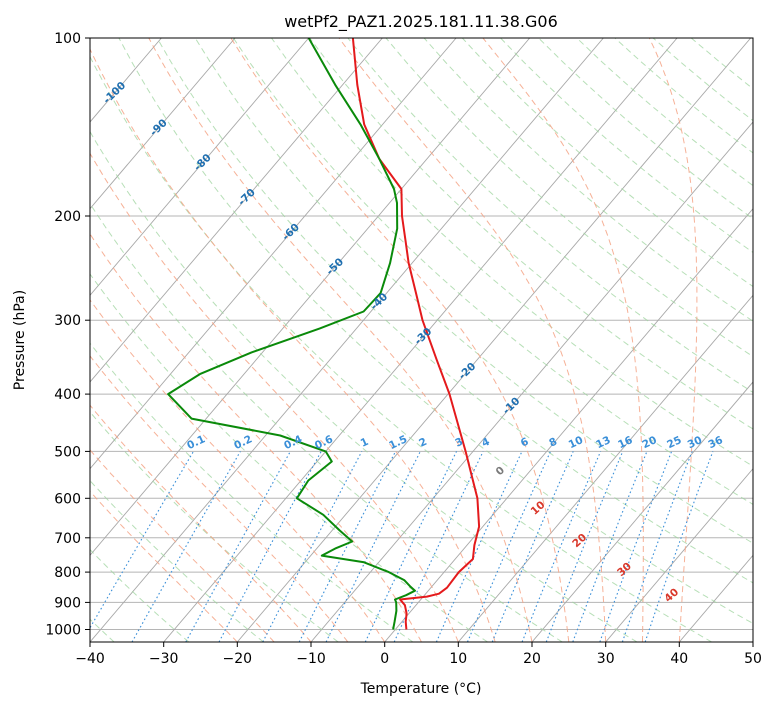  I want to click on x-tick-label: 40, so click(679, 659).